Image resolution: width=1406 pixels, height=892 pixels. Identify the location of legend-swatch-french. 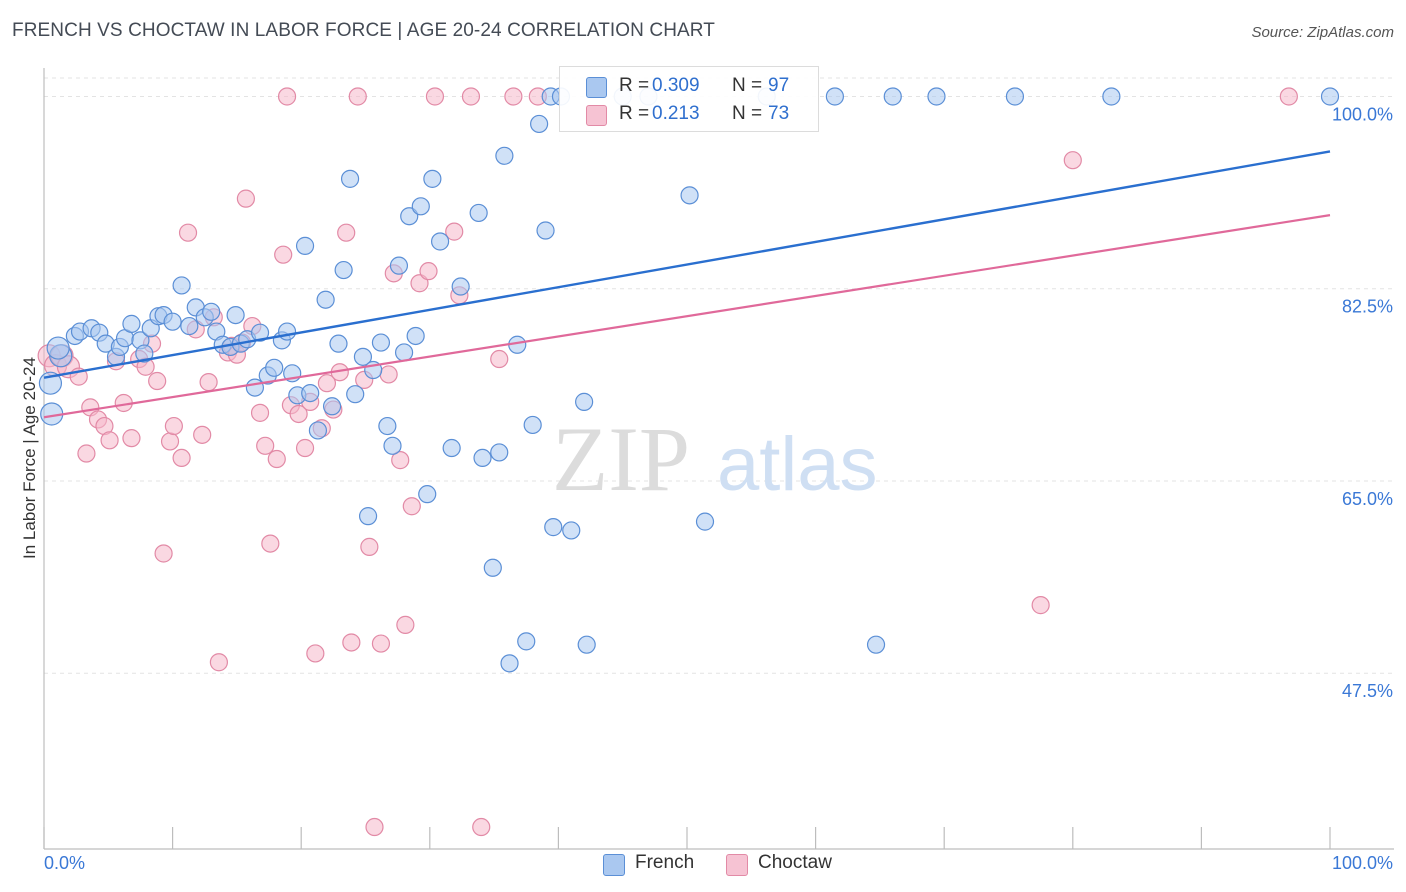
(614, 865).